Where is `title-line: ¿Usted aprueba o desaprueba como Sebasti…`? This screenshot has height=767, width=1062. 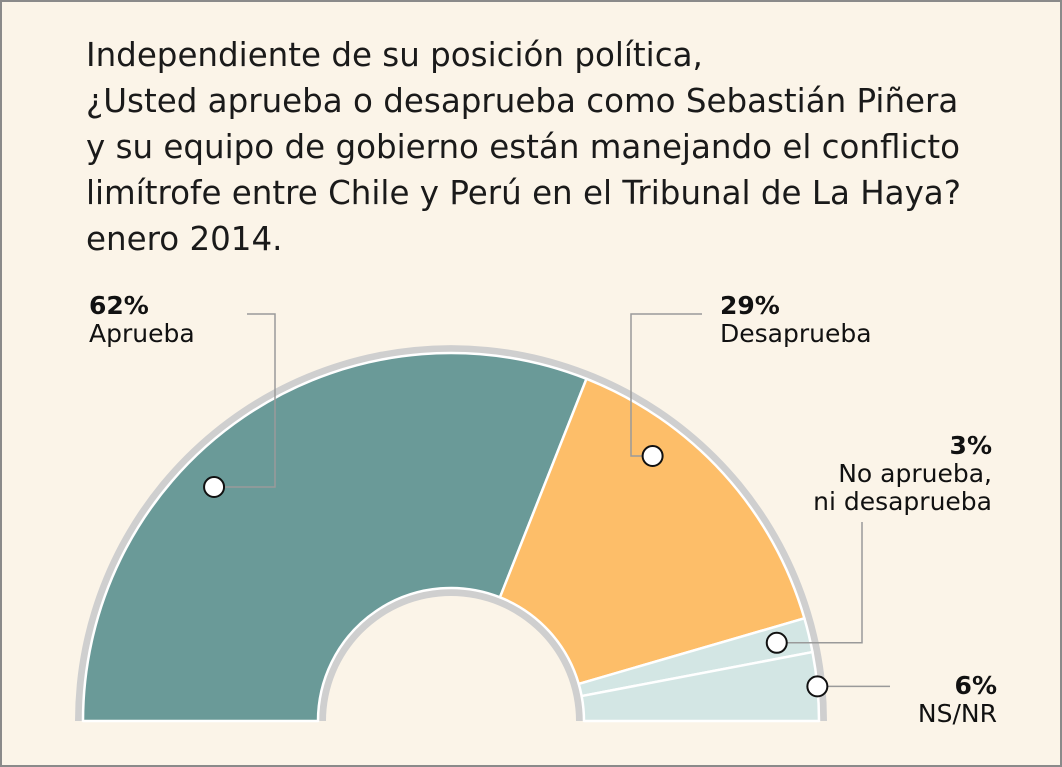
title-line: ¿Usted aprueba o desaprueba como Sebasti… is located at coordinates (522, 101).